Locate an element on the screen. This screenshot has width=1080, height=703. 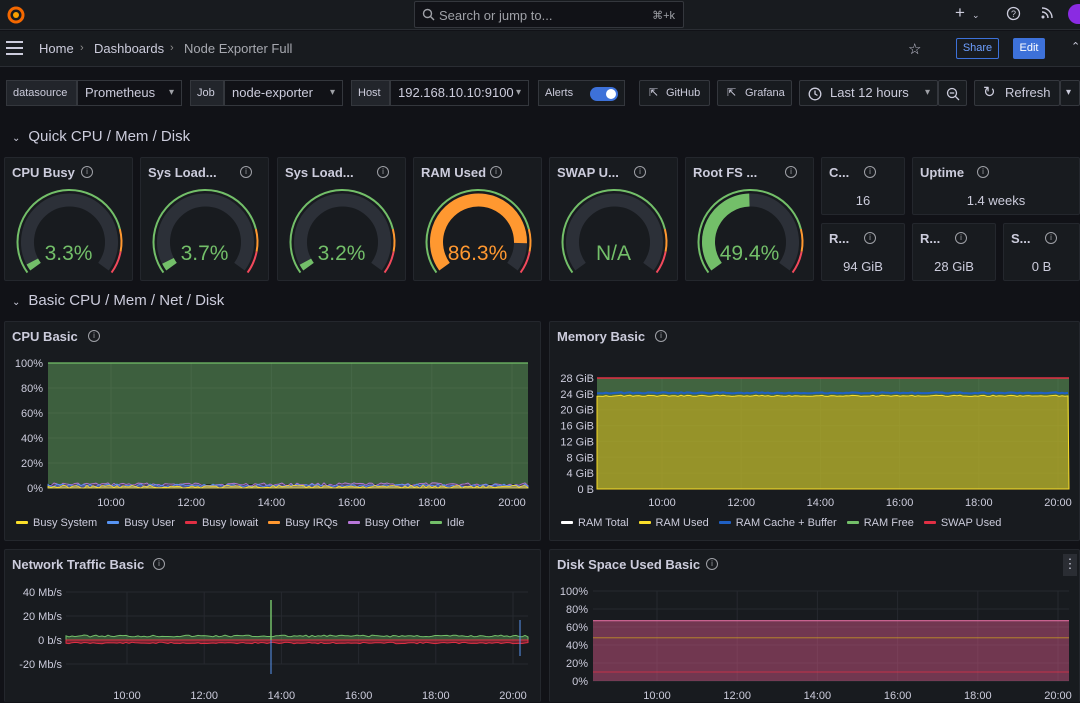
gauge-panel: SWAP U... i N/A is located at coordinates (613, 219).